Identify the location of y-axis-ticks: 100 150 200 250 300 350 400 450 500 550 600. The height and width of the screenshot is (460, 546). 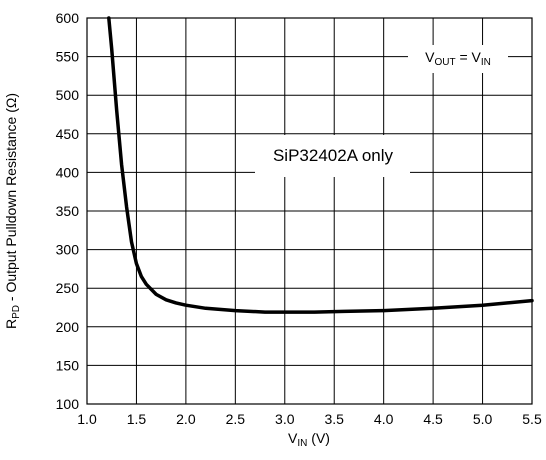
(68, 211).